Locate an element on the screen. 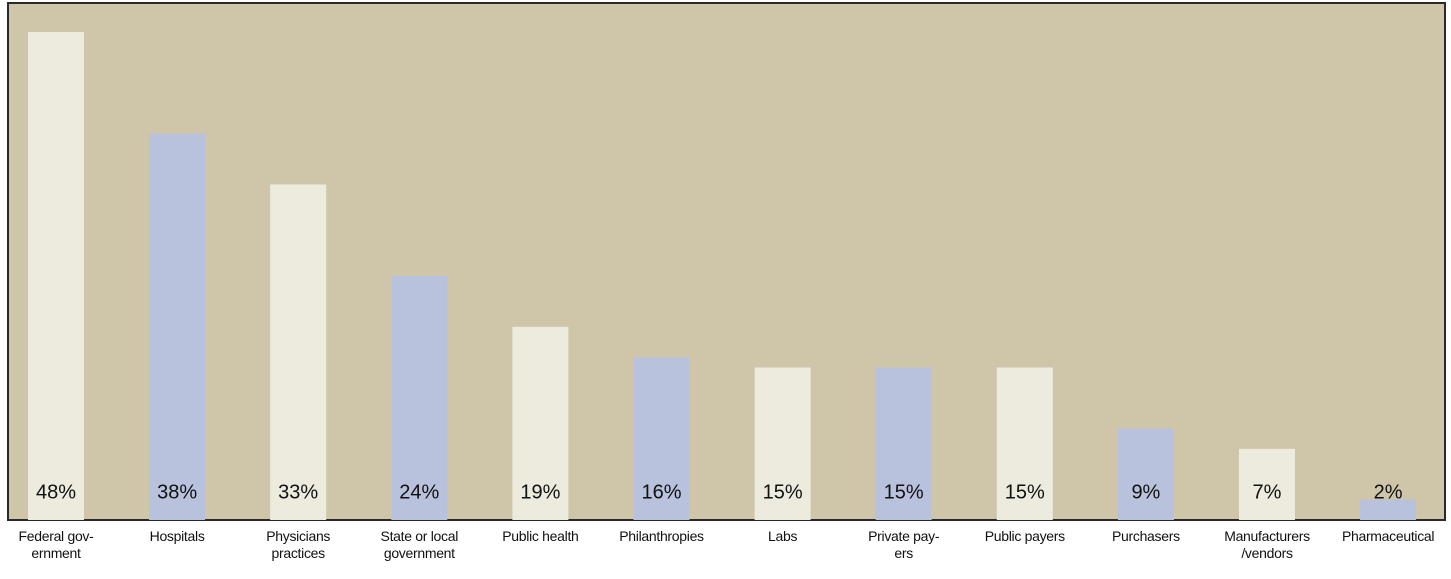  x-tick-label: Philanthropies is located at coordinates (661, 536).